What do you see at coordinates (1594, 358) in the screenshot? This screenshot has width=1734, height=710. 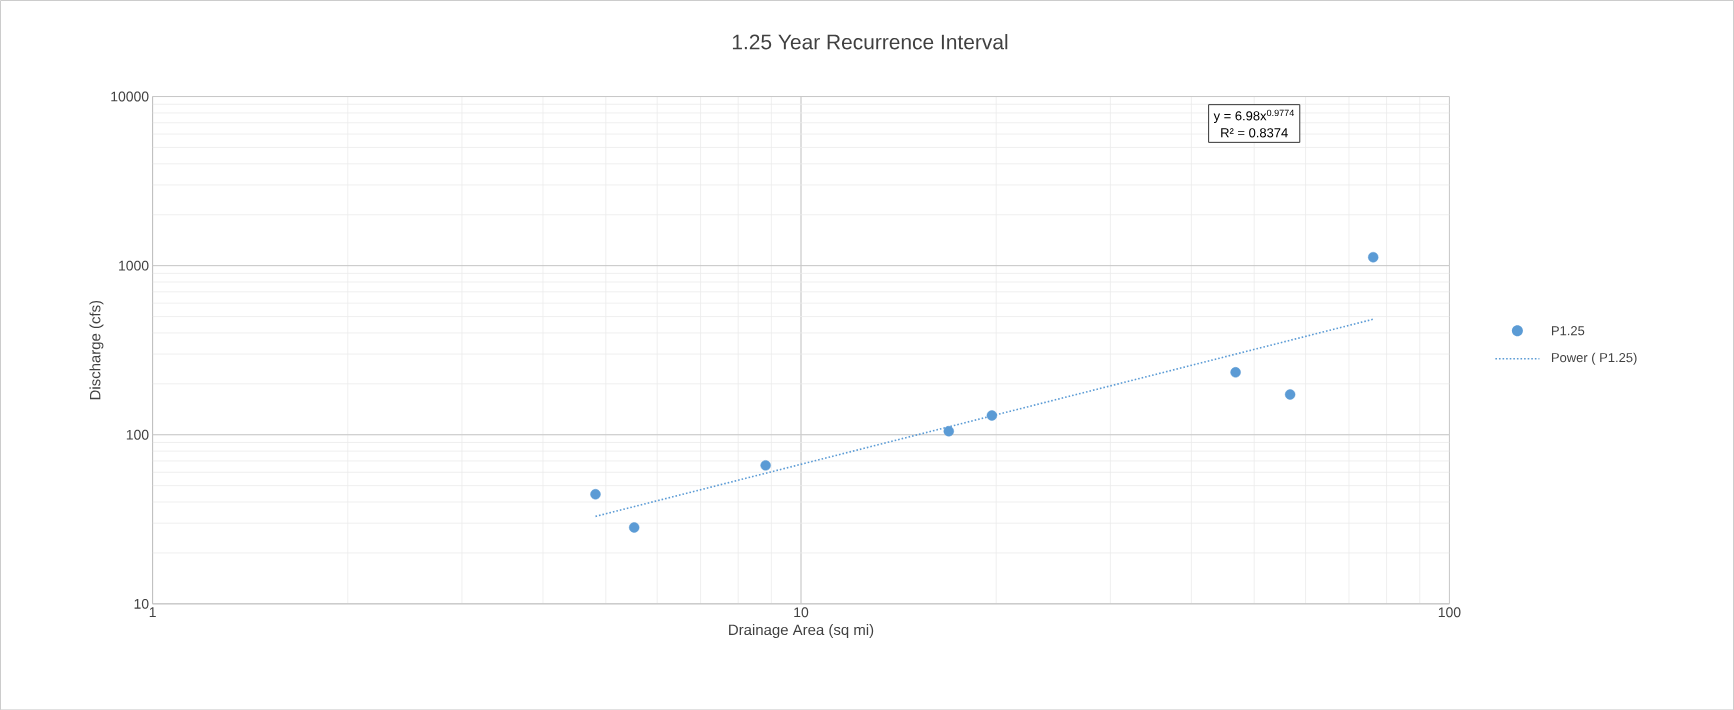 I see `legend-label: Power ( P1.25)` at bounding box center [1594, 358].